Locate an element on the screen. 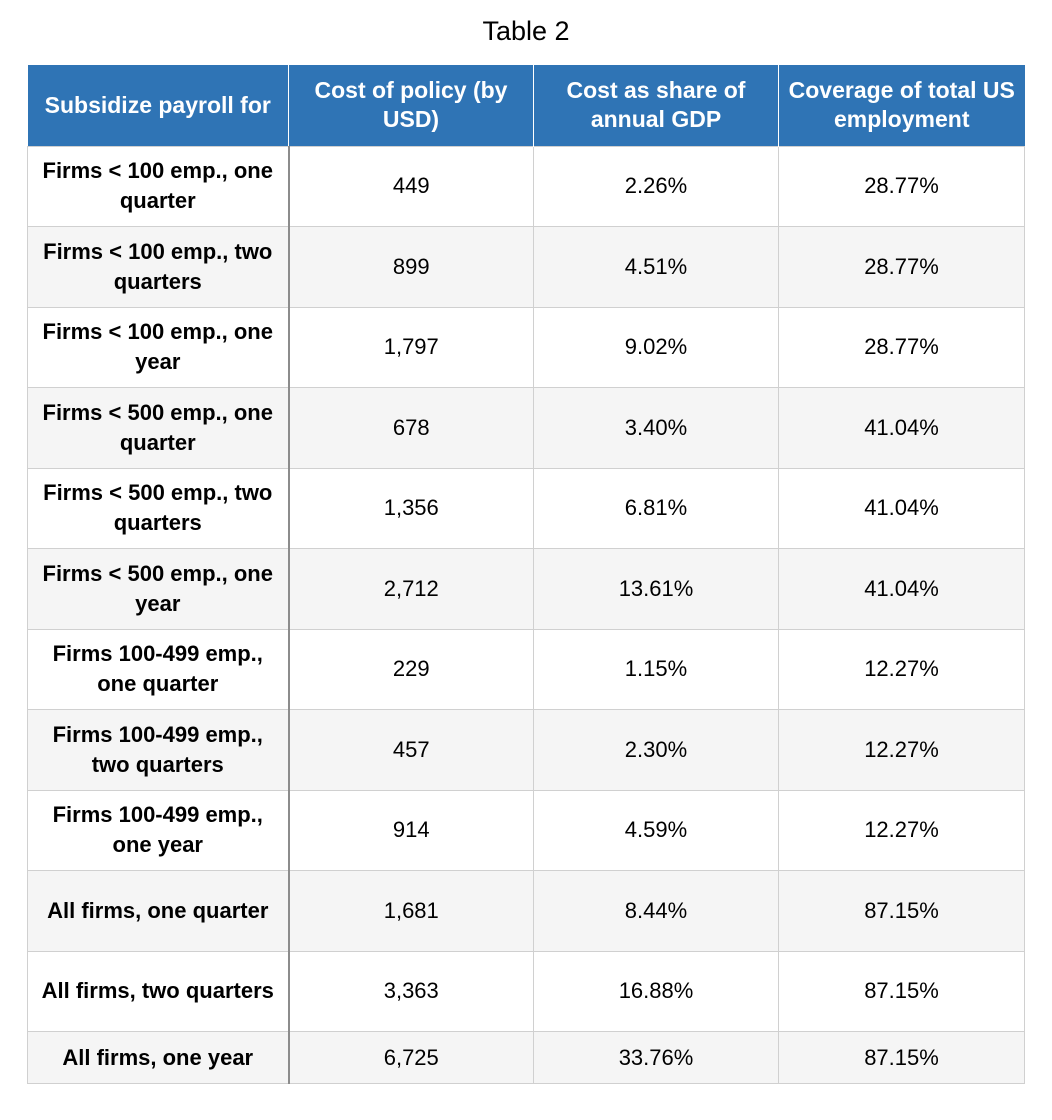 This screenshot has width=1052, height=1120. cost-cell: 1,356 is located at coordinates (411, 508).